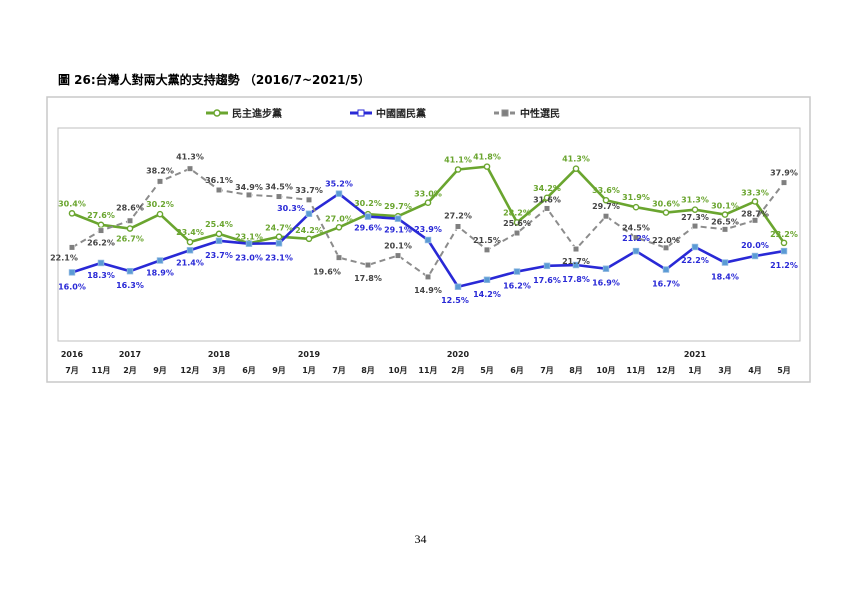  What do you see at coordinates (249, 187) in the screenshot?
I see `data-label: 34.9%` at bounding box center [249, 187].